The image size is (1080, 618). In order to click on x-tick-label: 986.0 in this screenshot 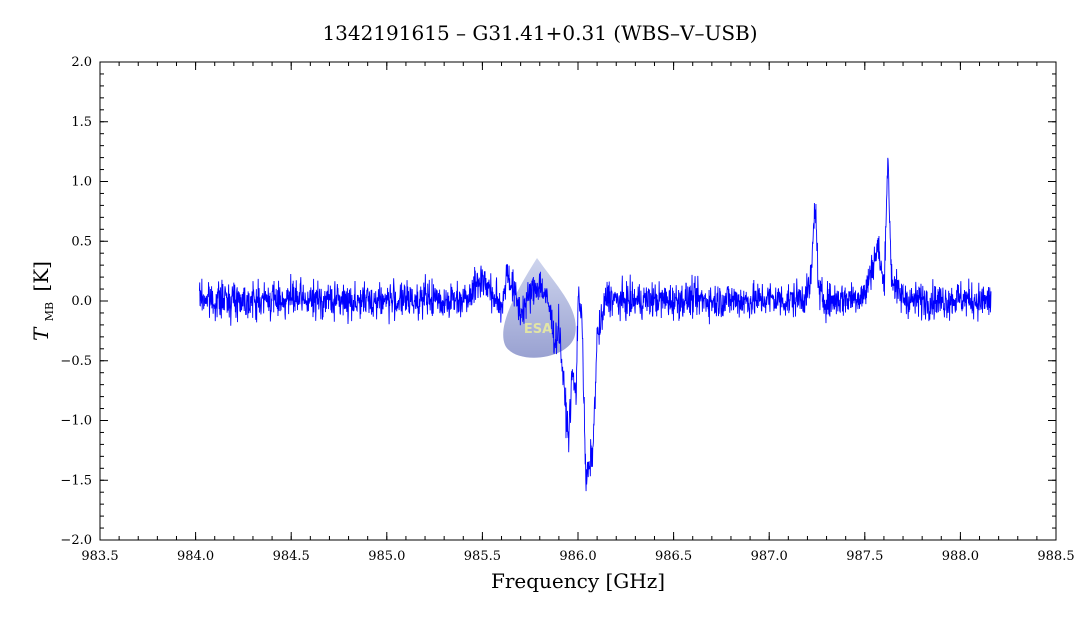, I will do `click(577, 556)`.